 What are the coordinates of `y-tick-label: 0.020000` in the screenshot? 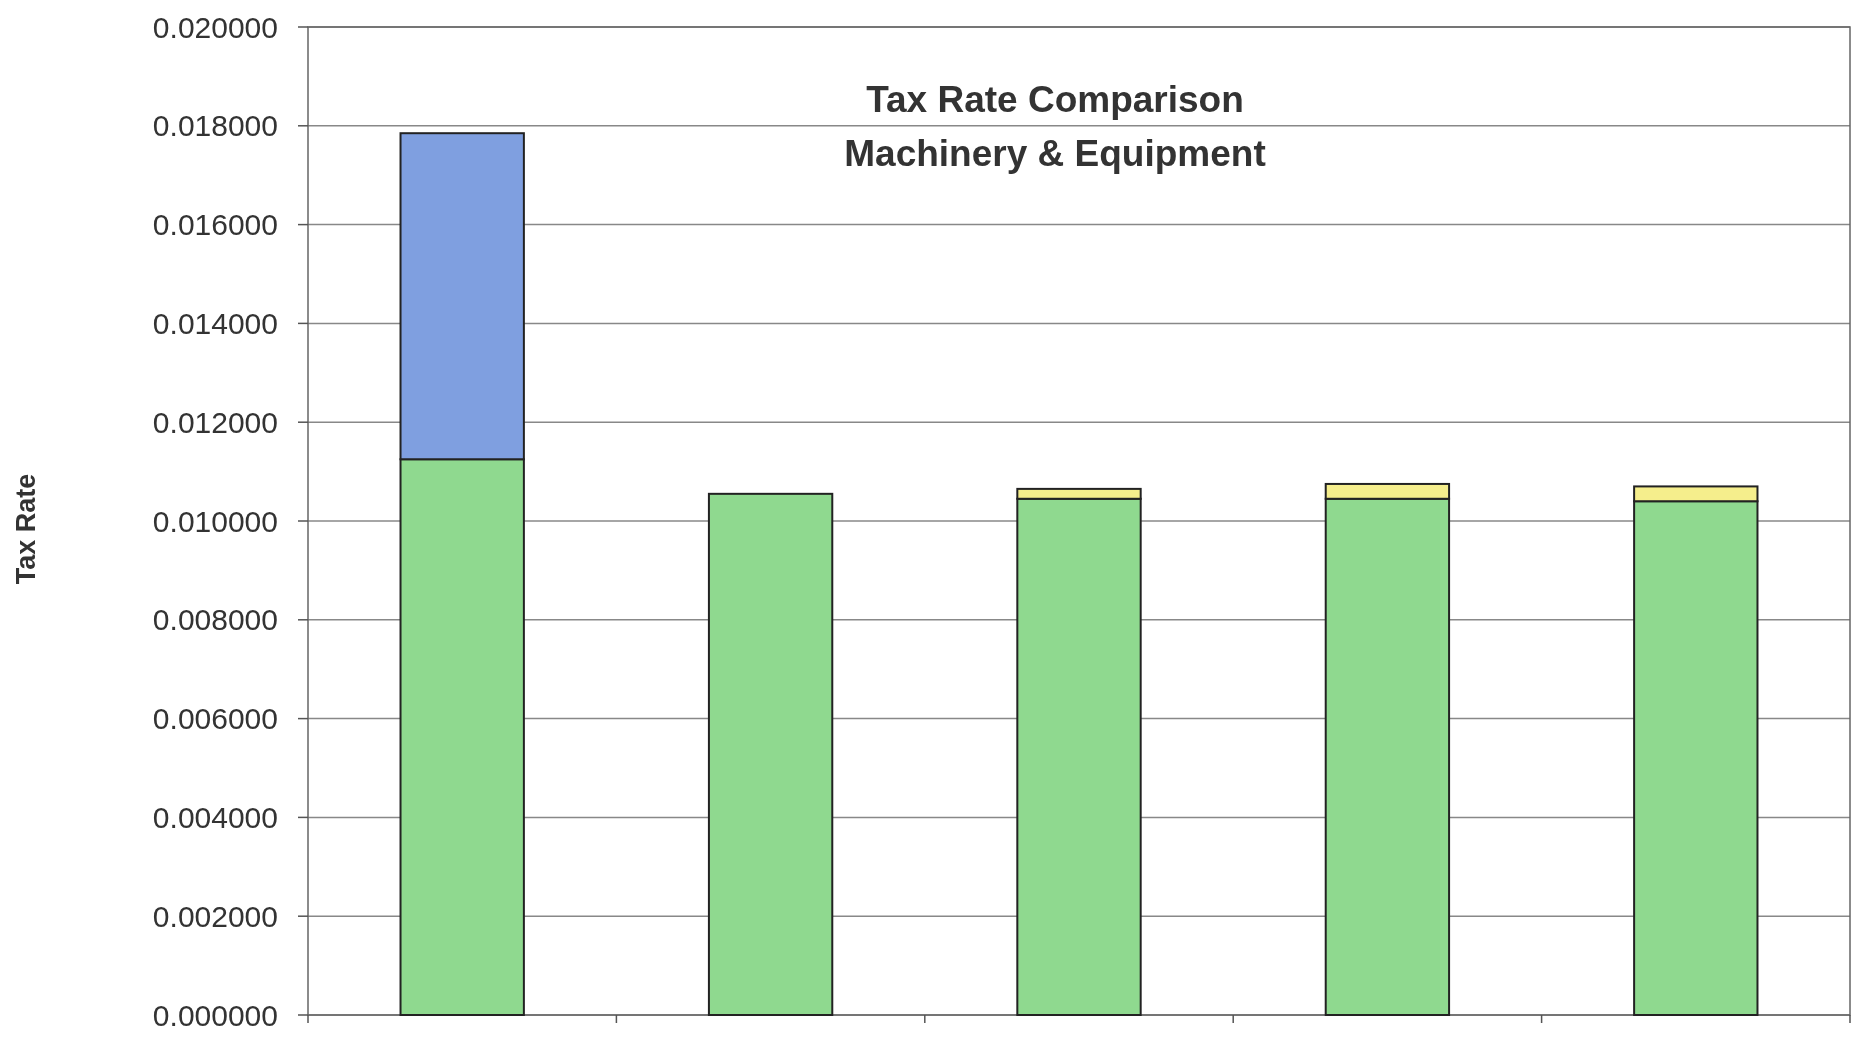 It's located at (215, 27).